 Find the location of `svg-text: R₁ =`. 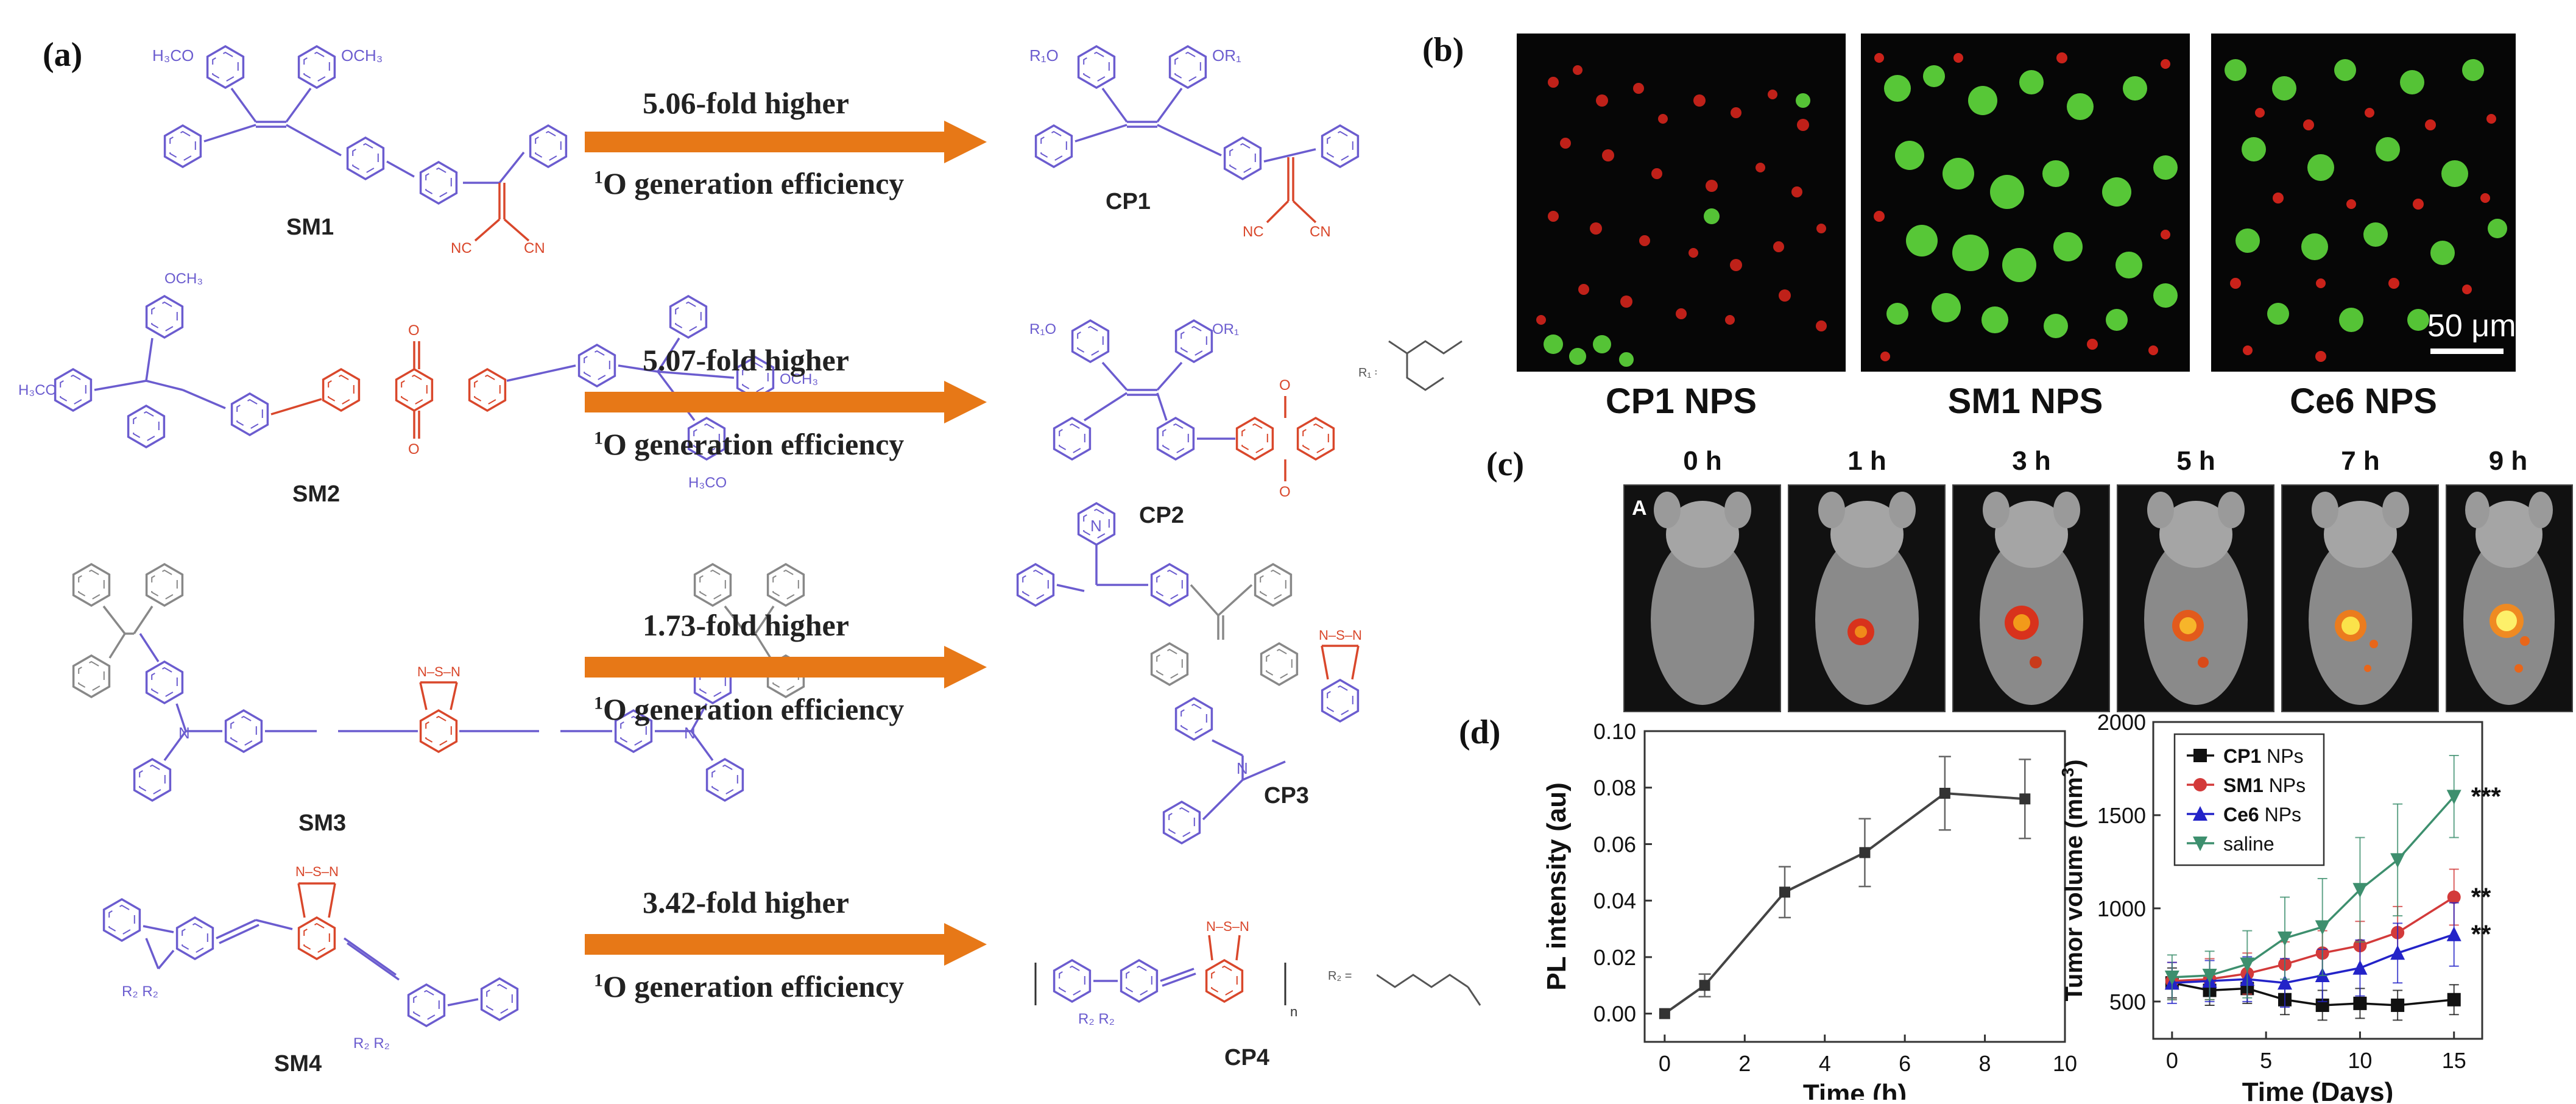

svg-text: R₁ = is located at coordinates (1367, 373).